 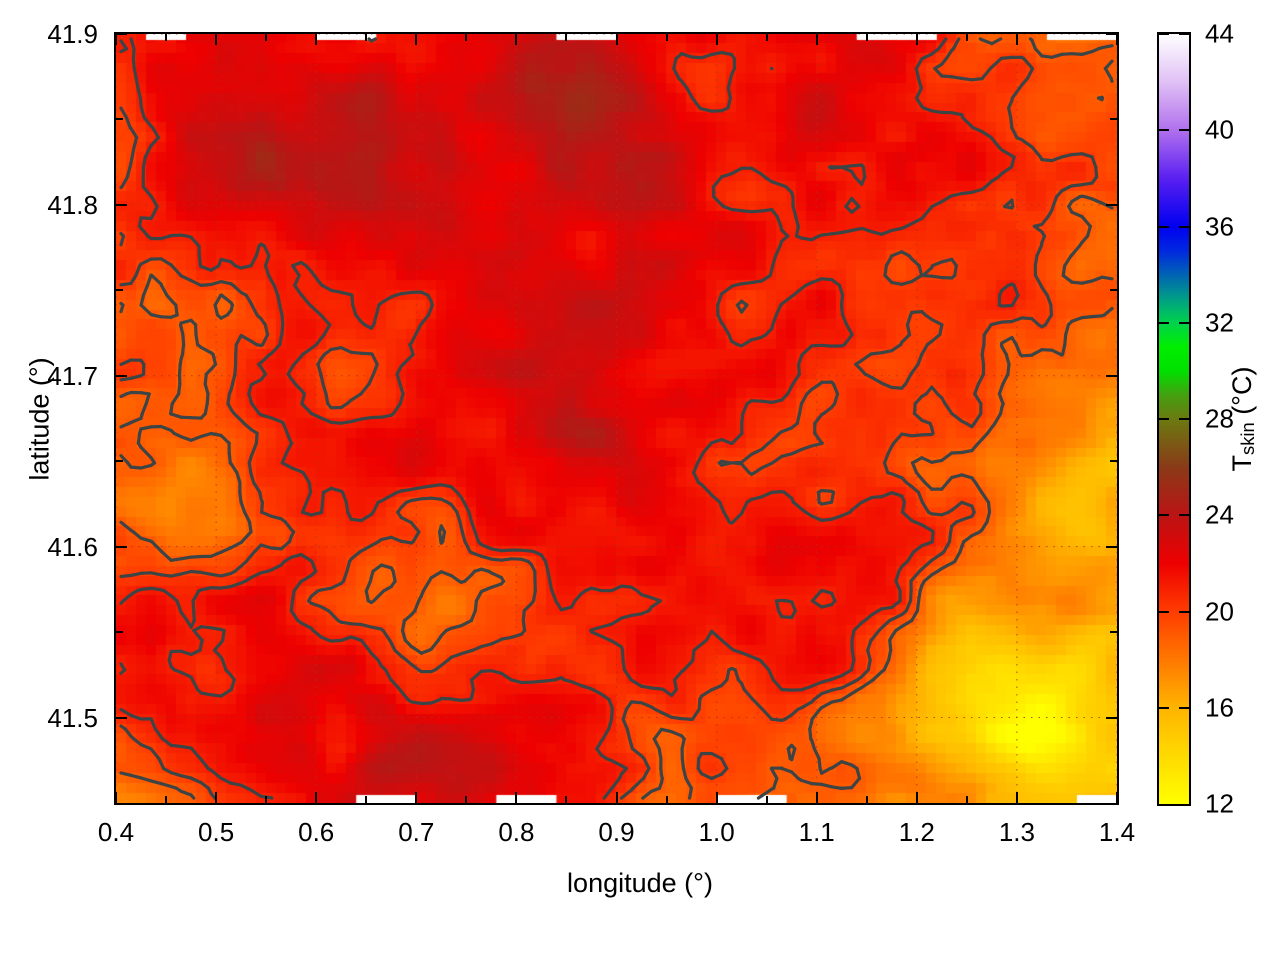 I want to click on colorbar-label-main: T, so click(x=1241, y=463).